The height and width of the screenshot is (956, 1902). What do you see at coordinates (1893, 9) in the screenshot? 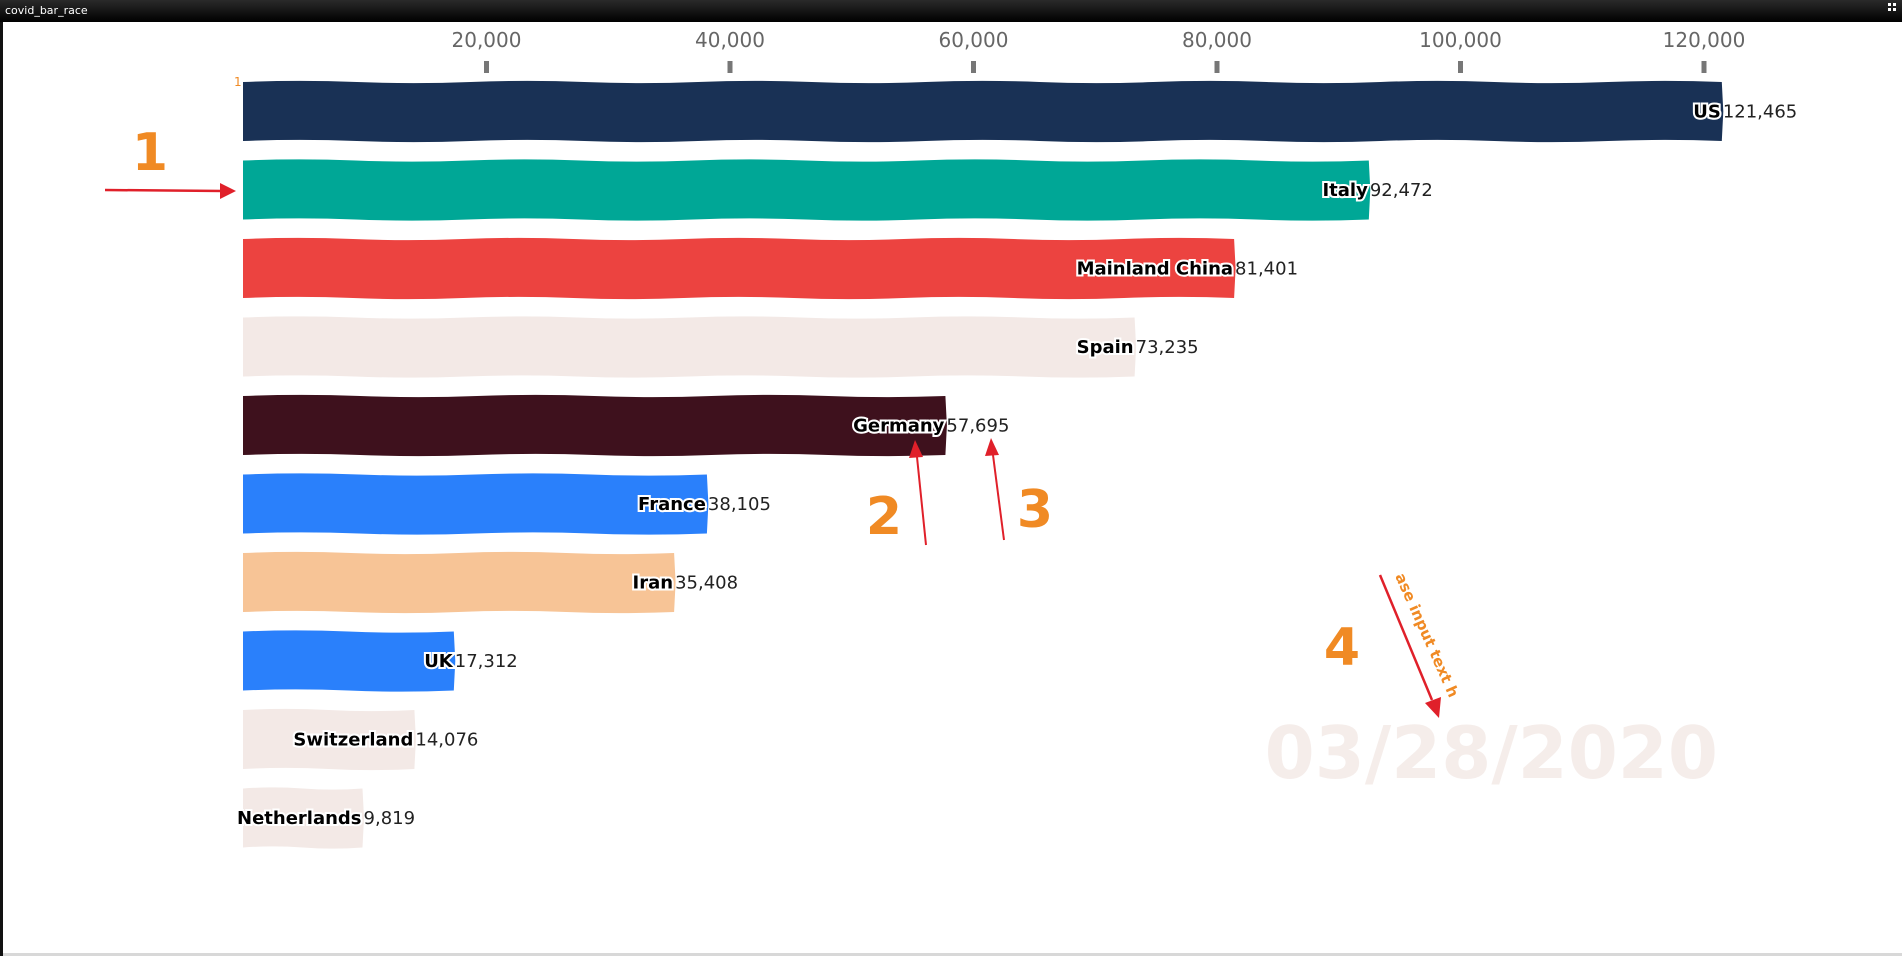
I see `window-menu-icon` at bounding box center [1893, 9].